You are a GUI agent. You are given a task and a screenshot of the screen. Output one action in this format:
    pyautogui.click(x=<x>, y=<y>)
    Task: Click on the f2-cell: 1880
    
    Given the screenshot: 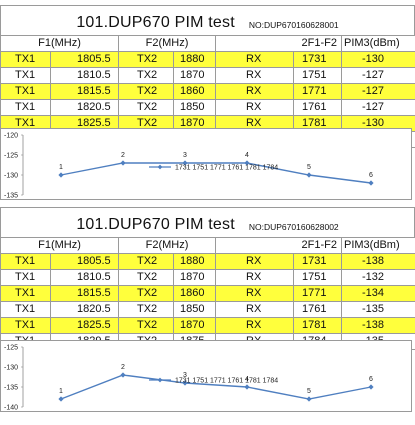 What is the action you would take?
    pyautogui.click(x=194, y=59)
    